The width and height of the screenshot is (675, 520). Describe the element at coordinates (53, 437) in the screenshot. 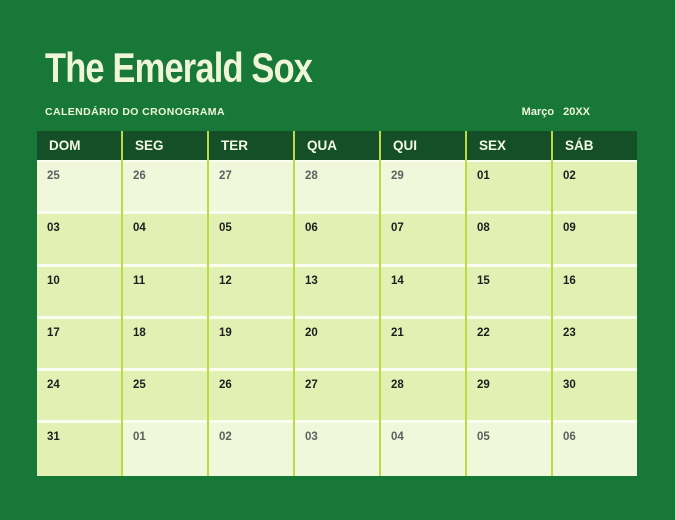

I see `day-number: 31` at that location.